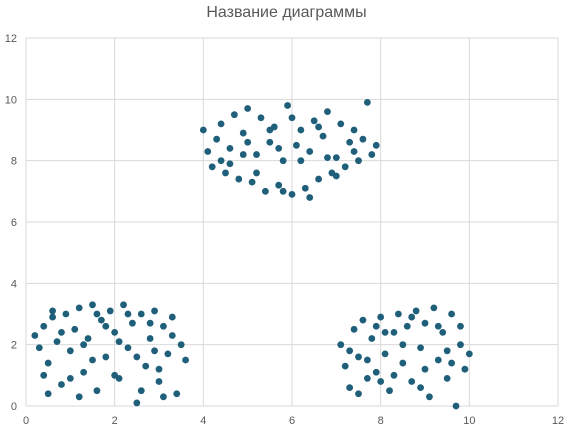 Image resolution: width=573 pixels, height=435 pixels. Describe the element at coordinates (14, 162) in the screenshot. I see `y-tick-label: 8` at that location.